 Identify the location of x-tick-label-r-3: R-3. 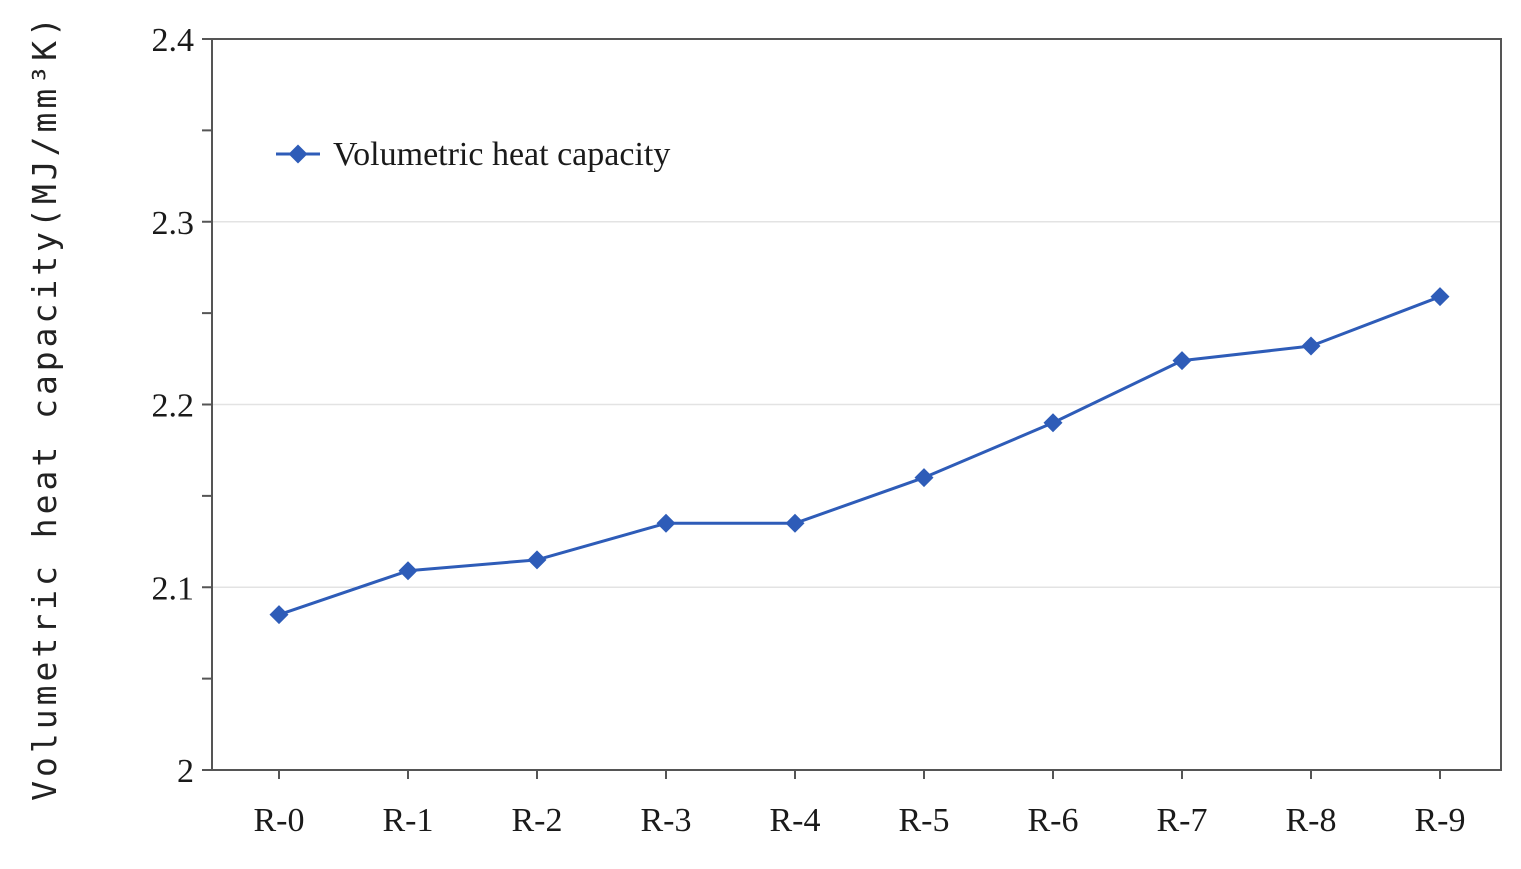
(666, 820).